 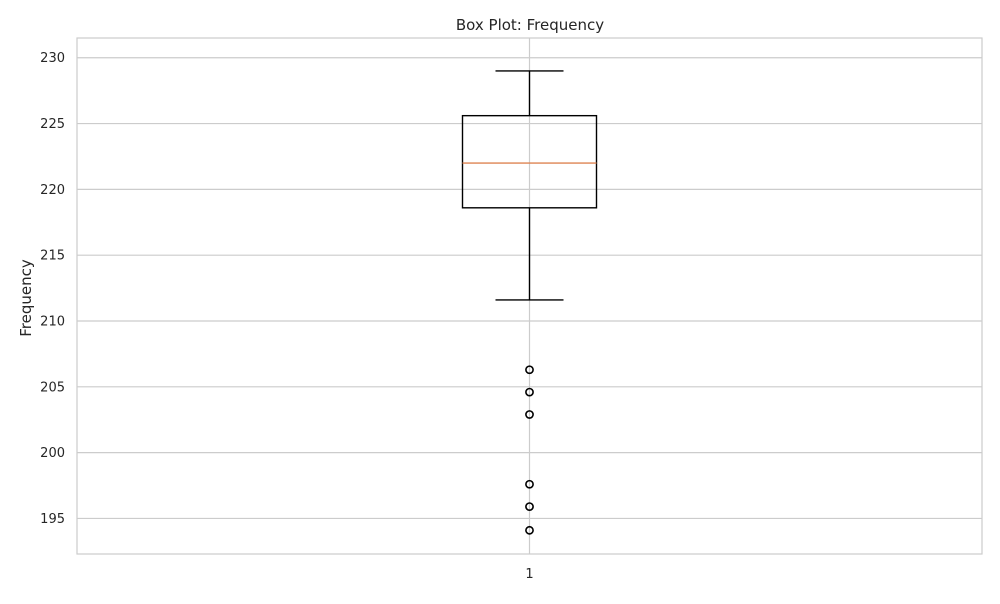 What do you see at coordinates (52, 453) in the screenshot?
I see `y-tick-label: 200` at bounding box center [52, 453].